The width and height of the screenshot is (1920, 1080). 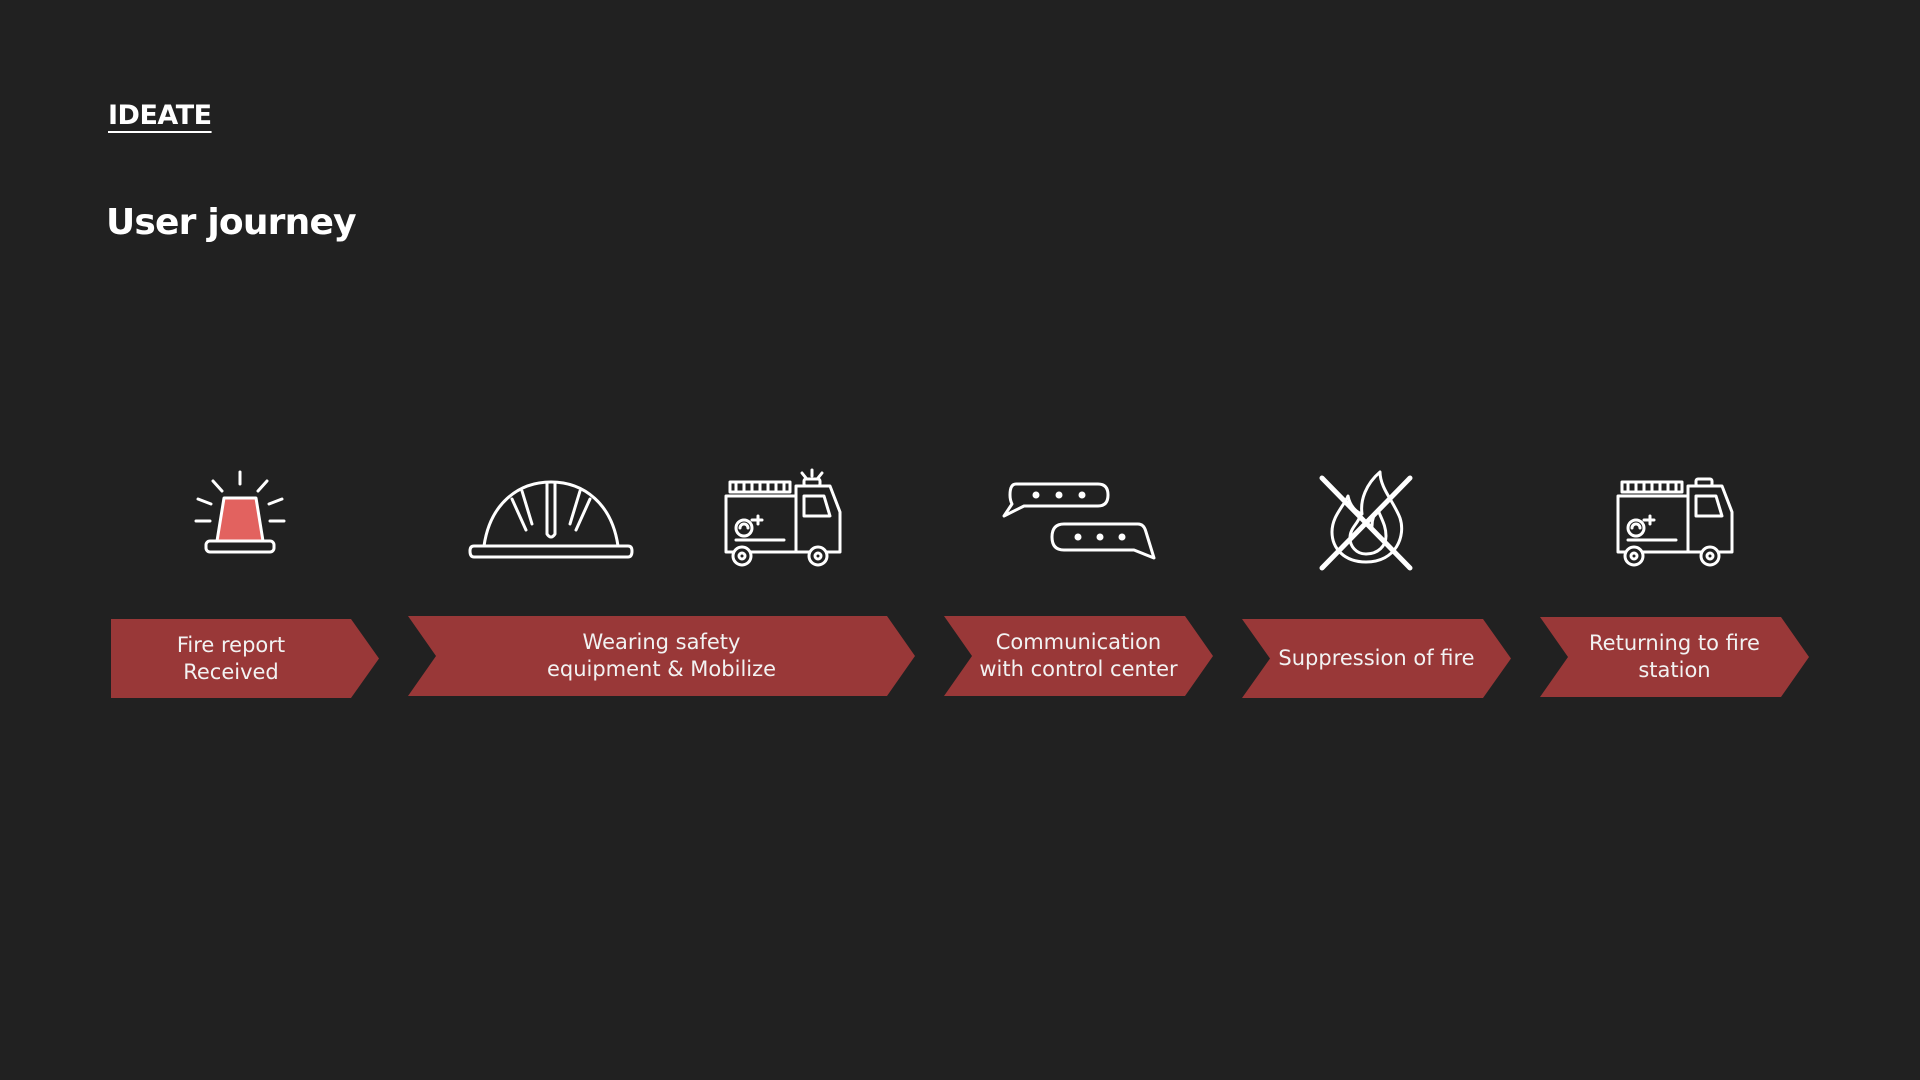 I want to click on journey-step-returning: Returning to fire station, so click(x=1674, y=657).